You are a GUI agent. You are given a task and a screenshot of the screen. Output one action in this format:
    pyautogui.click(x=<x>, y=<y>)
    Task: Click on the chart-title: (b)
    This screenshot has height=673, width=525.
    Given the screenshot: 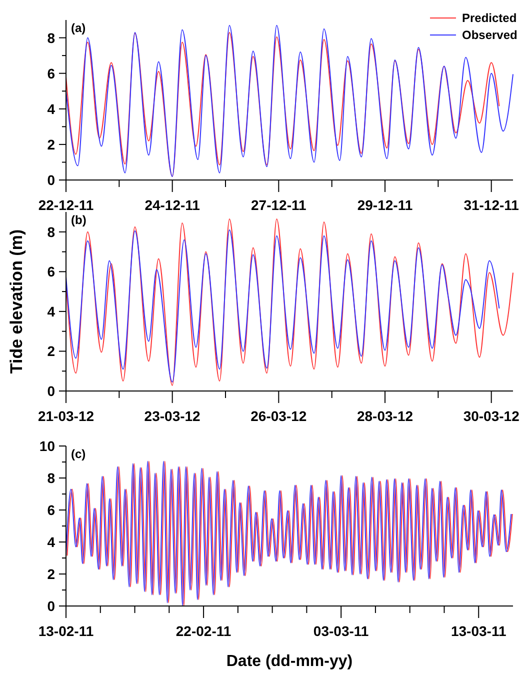 What is the action you would take?
    pyautogui.click(x=78, y=220)
    